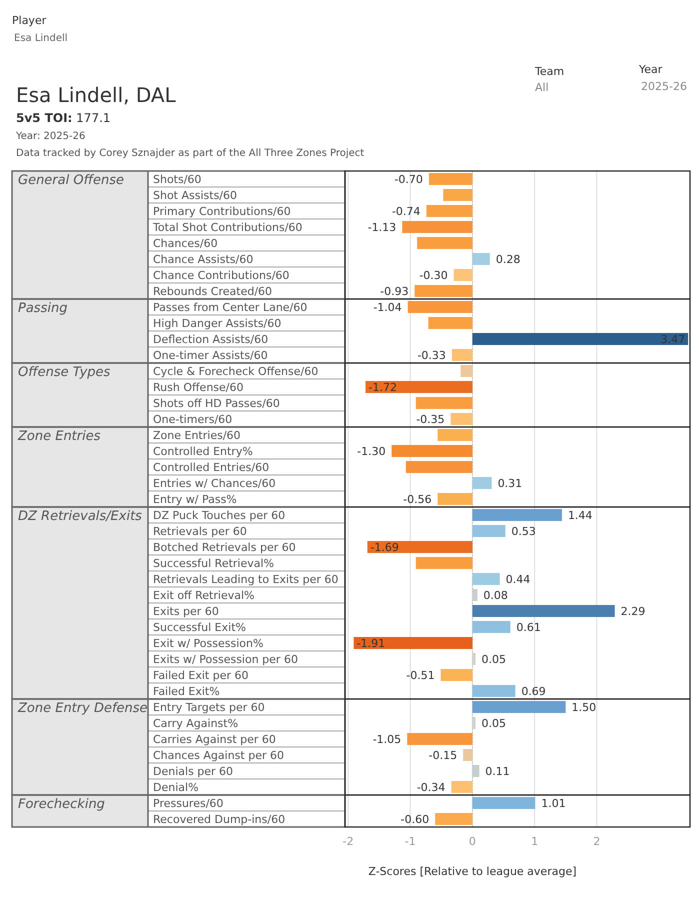 This screenshot has height=907, width=699. I want to click on y-tick-label: Exit w/ Possession%, so click(208, 643).